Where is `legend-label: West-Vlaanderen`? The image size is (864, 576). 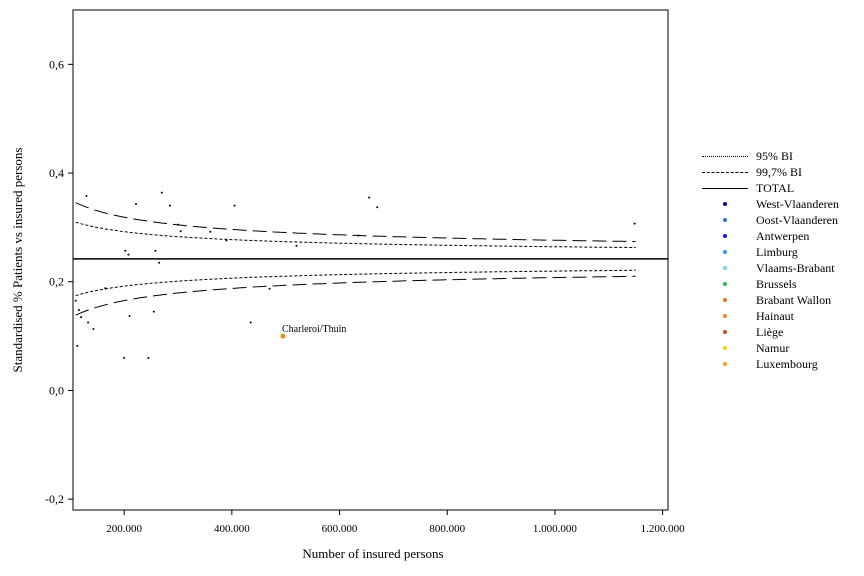
legend-label: West-Vlaanderen is located at coordinates (797, 203).